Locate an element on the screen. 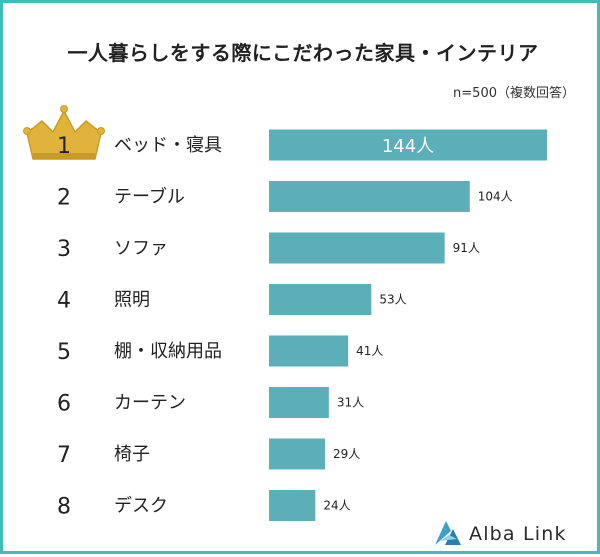 This screenshot has height=557, width=600. value-label: 144人 is located at coordinates (408, 146).